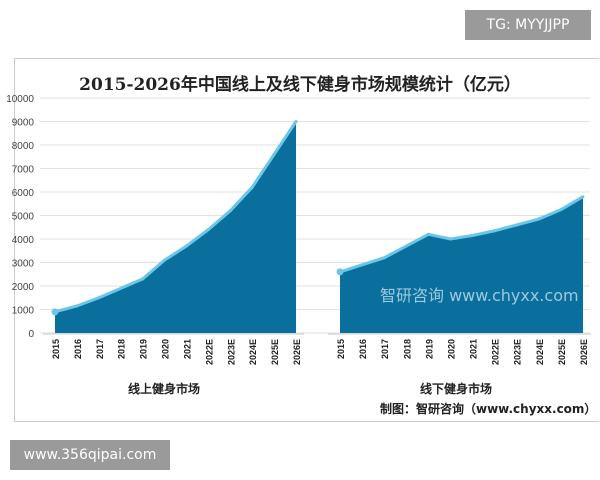  Describe the element at coordinates (23, 311) in the screenshot. I see `y-tick-label: 1000` at that location.